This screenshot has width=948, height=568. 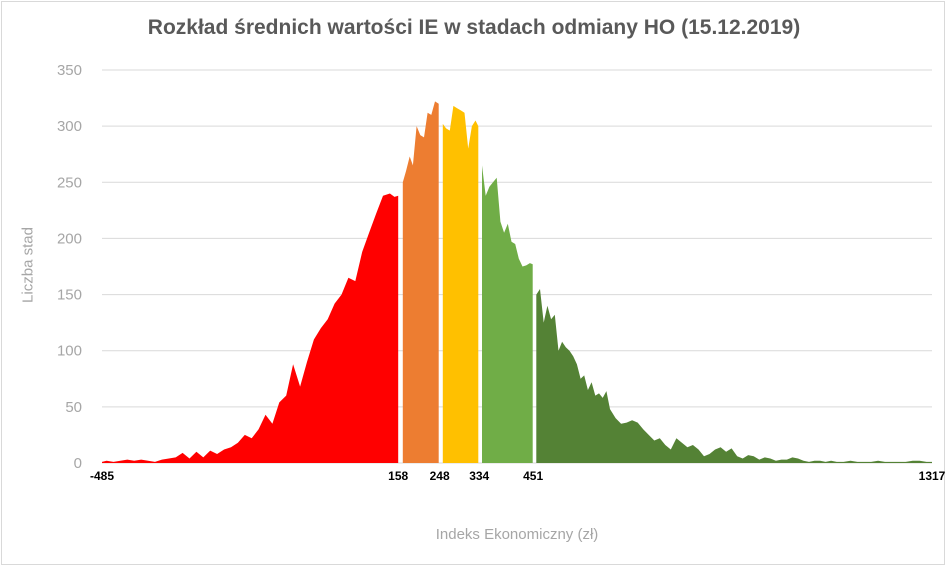 What do you see at coordinates (102, 476) in the screenshot?
I see `x-tick-label: -485` at bounding box center [102, 476].